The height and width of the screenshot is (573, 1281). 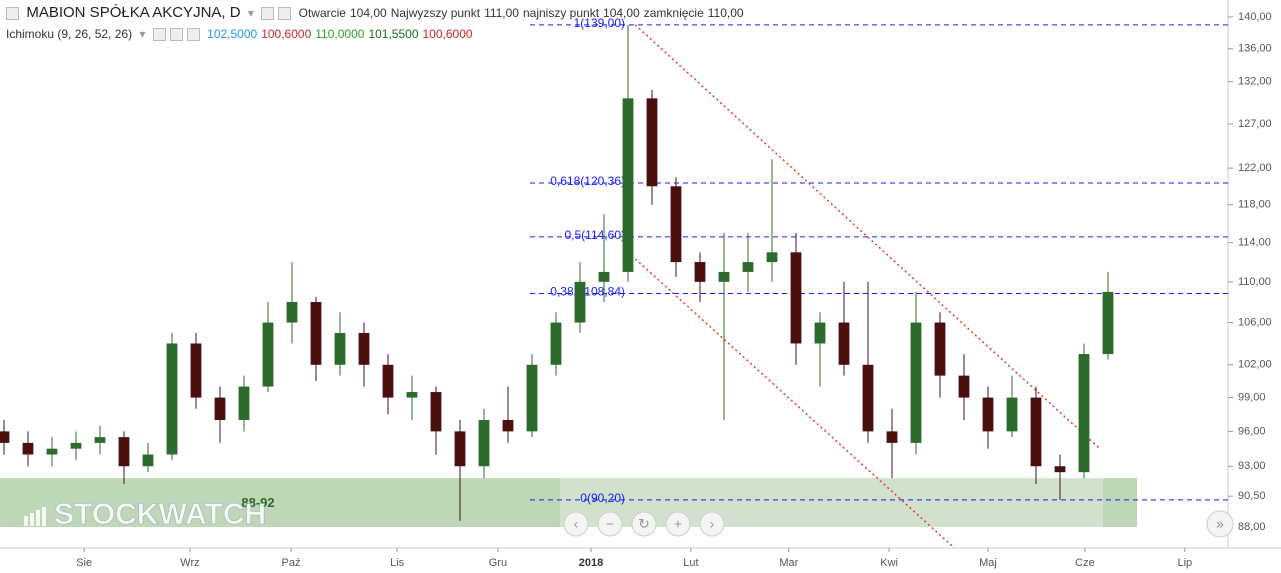 What do you see at coordinates (587, 292) in the screenshot?
I see `fib-label: 0,382(108,84)` at bounding box center [587, 292].